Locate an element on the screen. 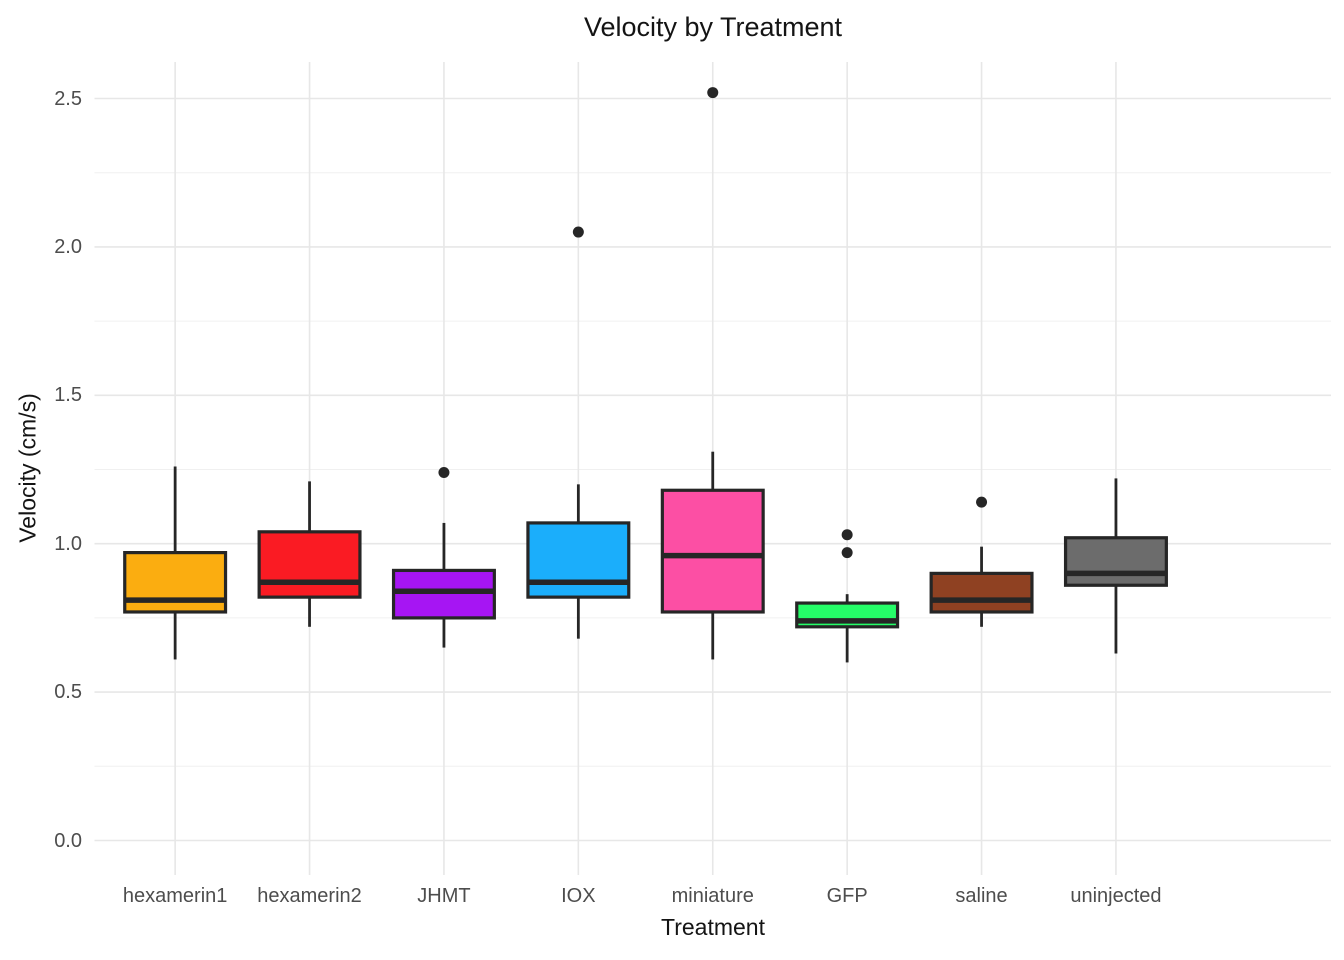 This screenshot has width=1344, height=960. box-hexamerin2 is located at coordinates (309, 564).